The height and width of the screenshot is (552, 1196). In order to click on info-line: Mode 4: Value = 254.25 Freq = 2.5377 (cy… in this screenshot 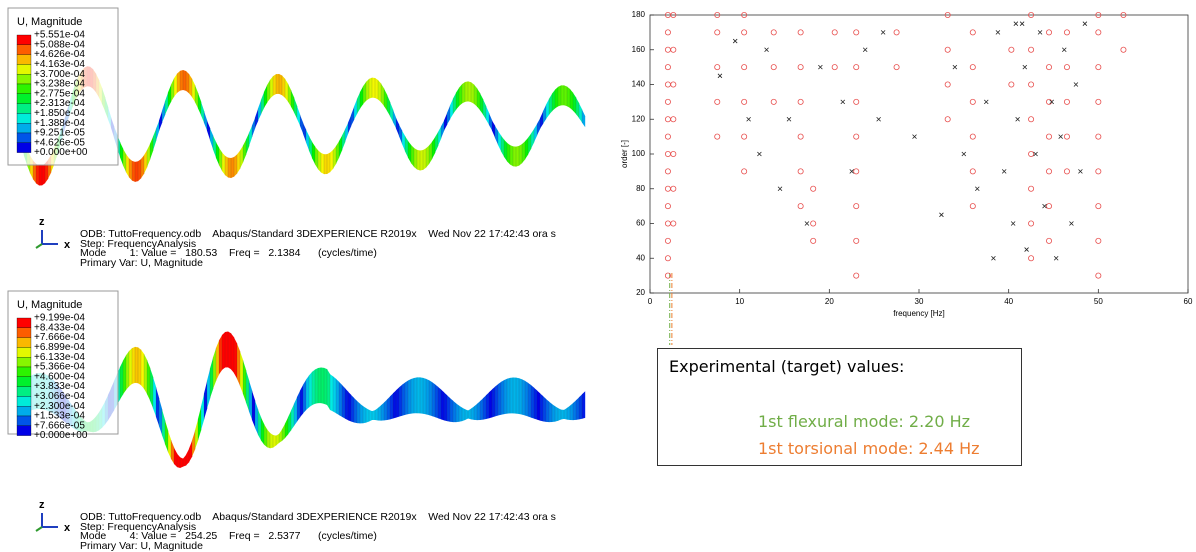, I will do `click(228, 536)`.